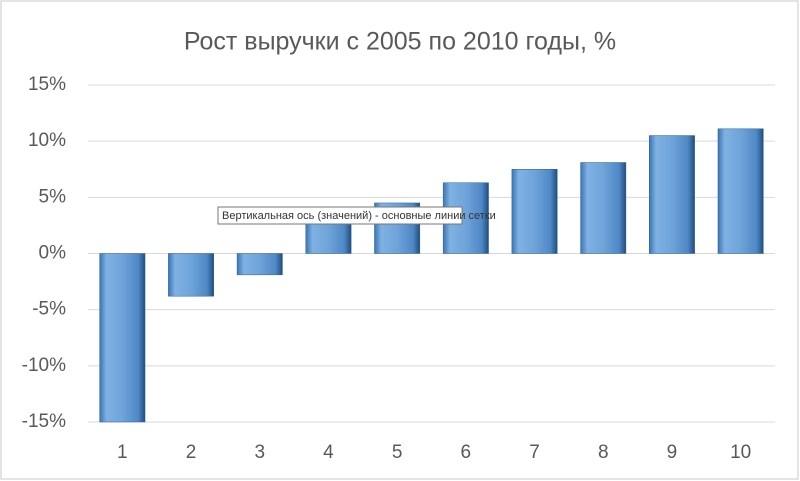 Image resolution: width=800 pixels, height=481 pixels. I want to click on x-tick-label: 7, so click(534, 452).